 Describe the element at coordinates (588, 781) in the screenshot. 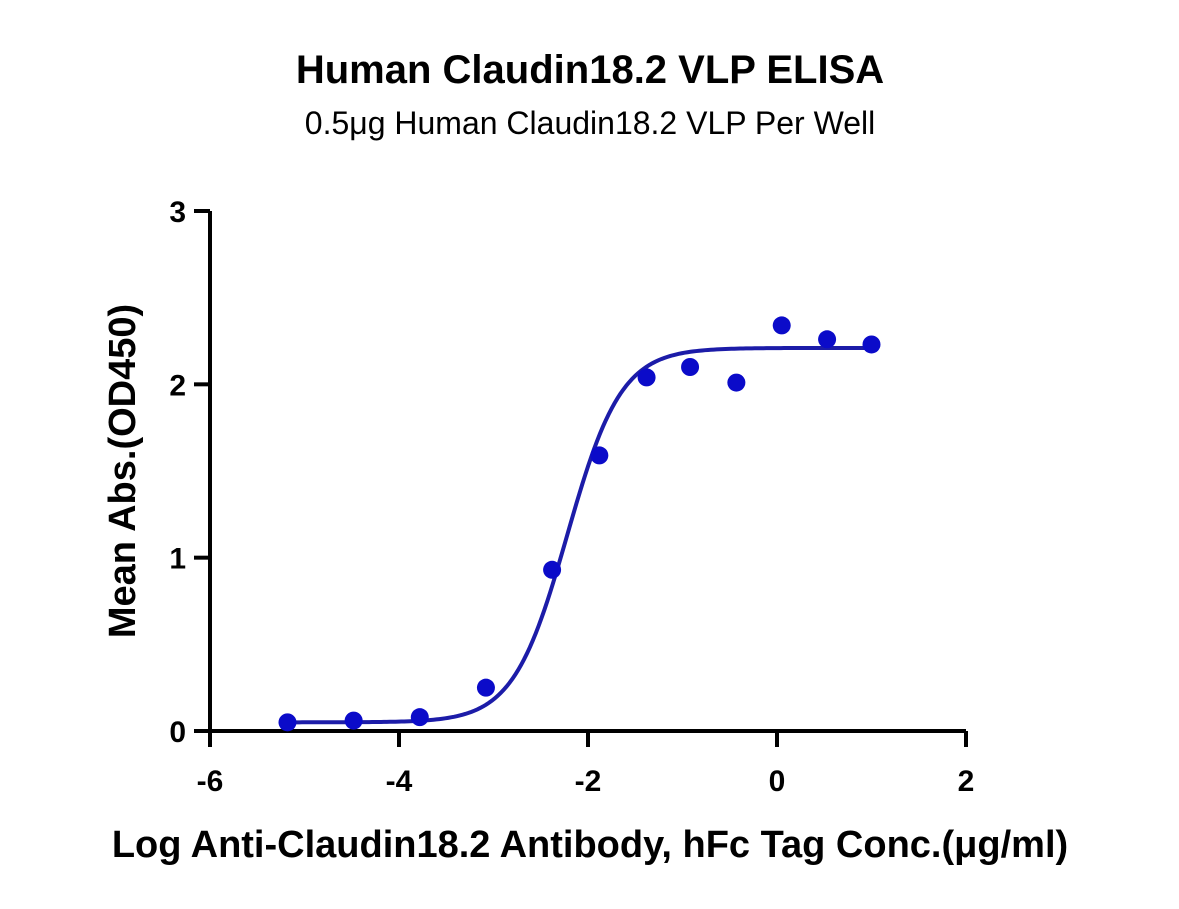

I see `x-tick-label: -2` at that location.